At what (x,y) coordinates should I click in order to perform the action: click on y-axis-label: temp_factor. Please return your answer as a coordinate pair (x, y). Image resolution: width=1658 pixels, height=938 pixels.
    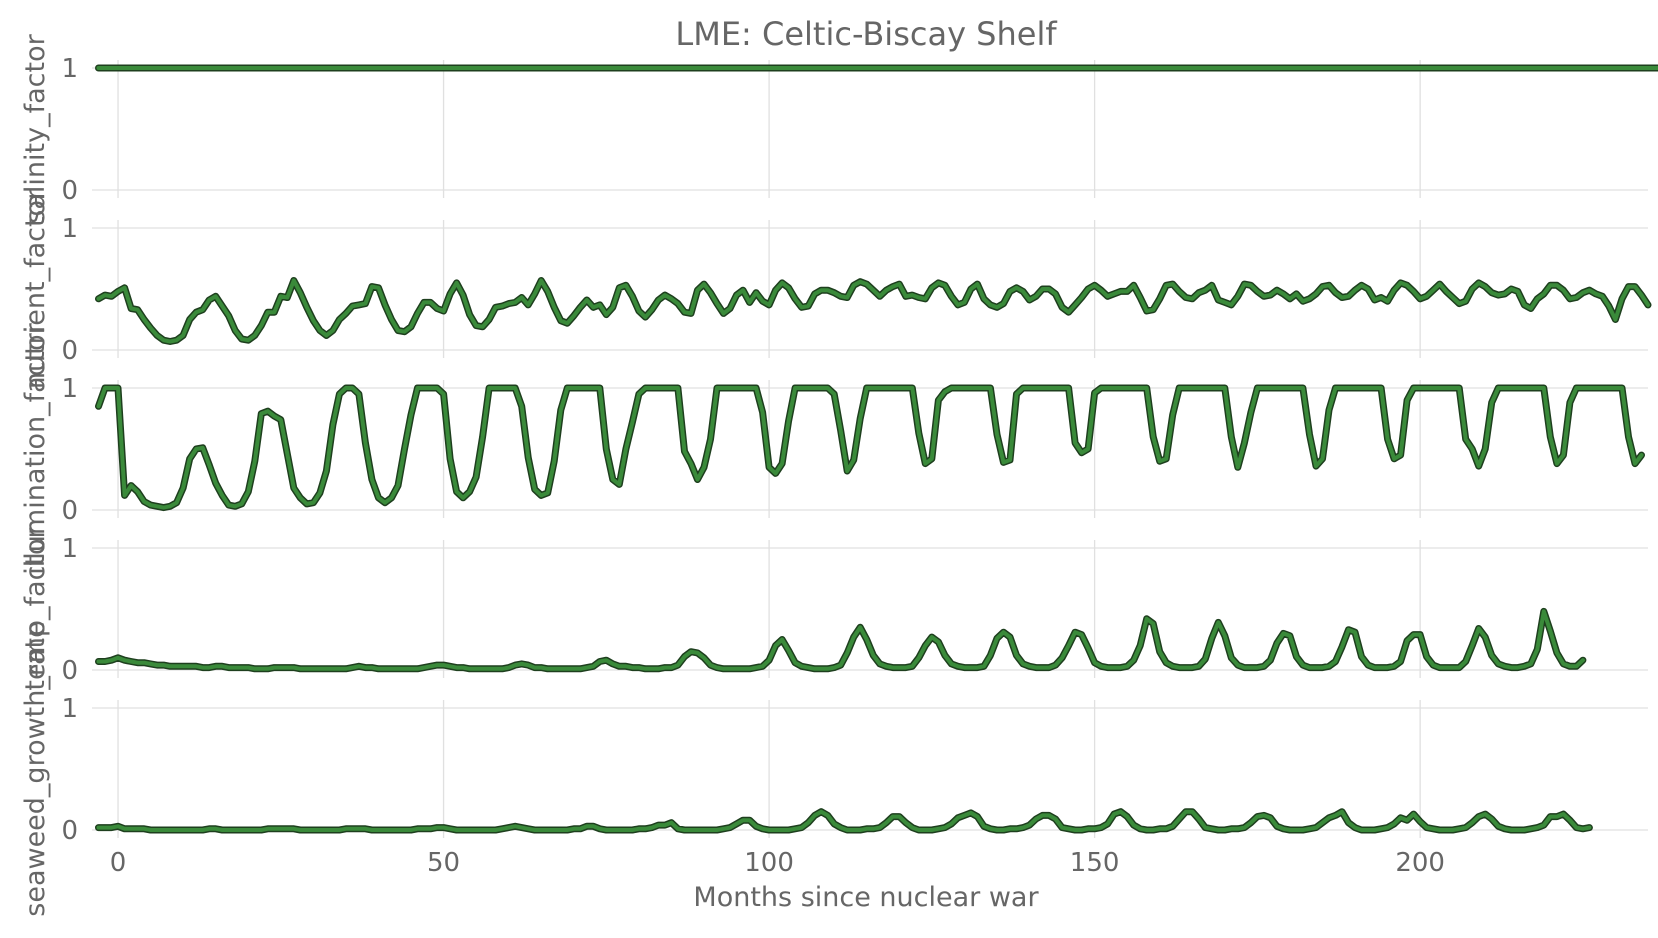
    Looking at the image, I should click on (35, 608).